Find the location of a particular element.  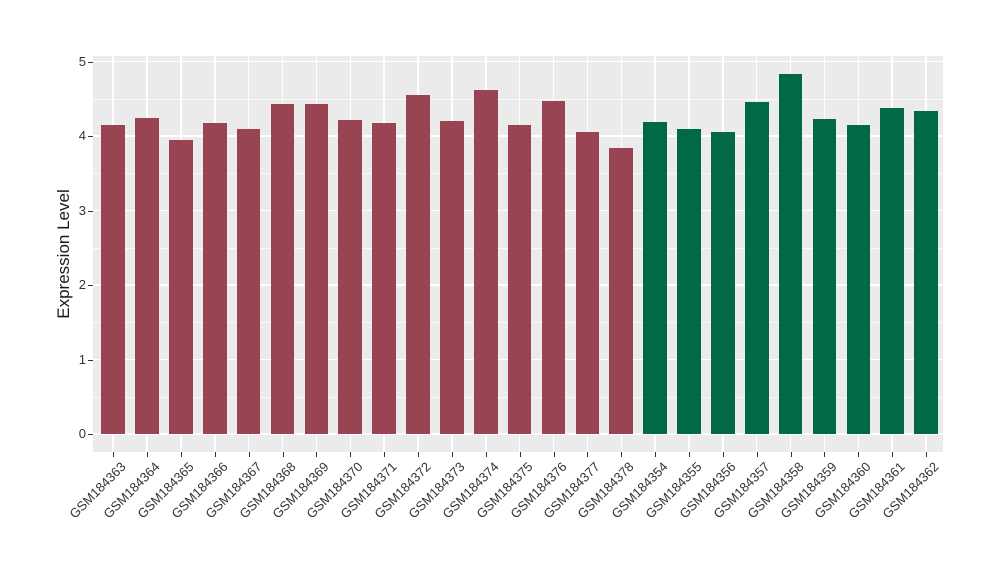

bar-GSM184355 is located at coordinates (689, 281).